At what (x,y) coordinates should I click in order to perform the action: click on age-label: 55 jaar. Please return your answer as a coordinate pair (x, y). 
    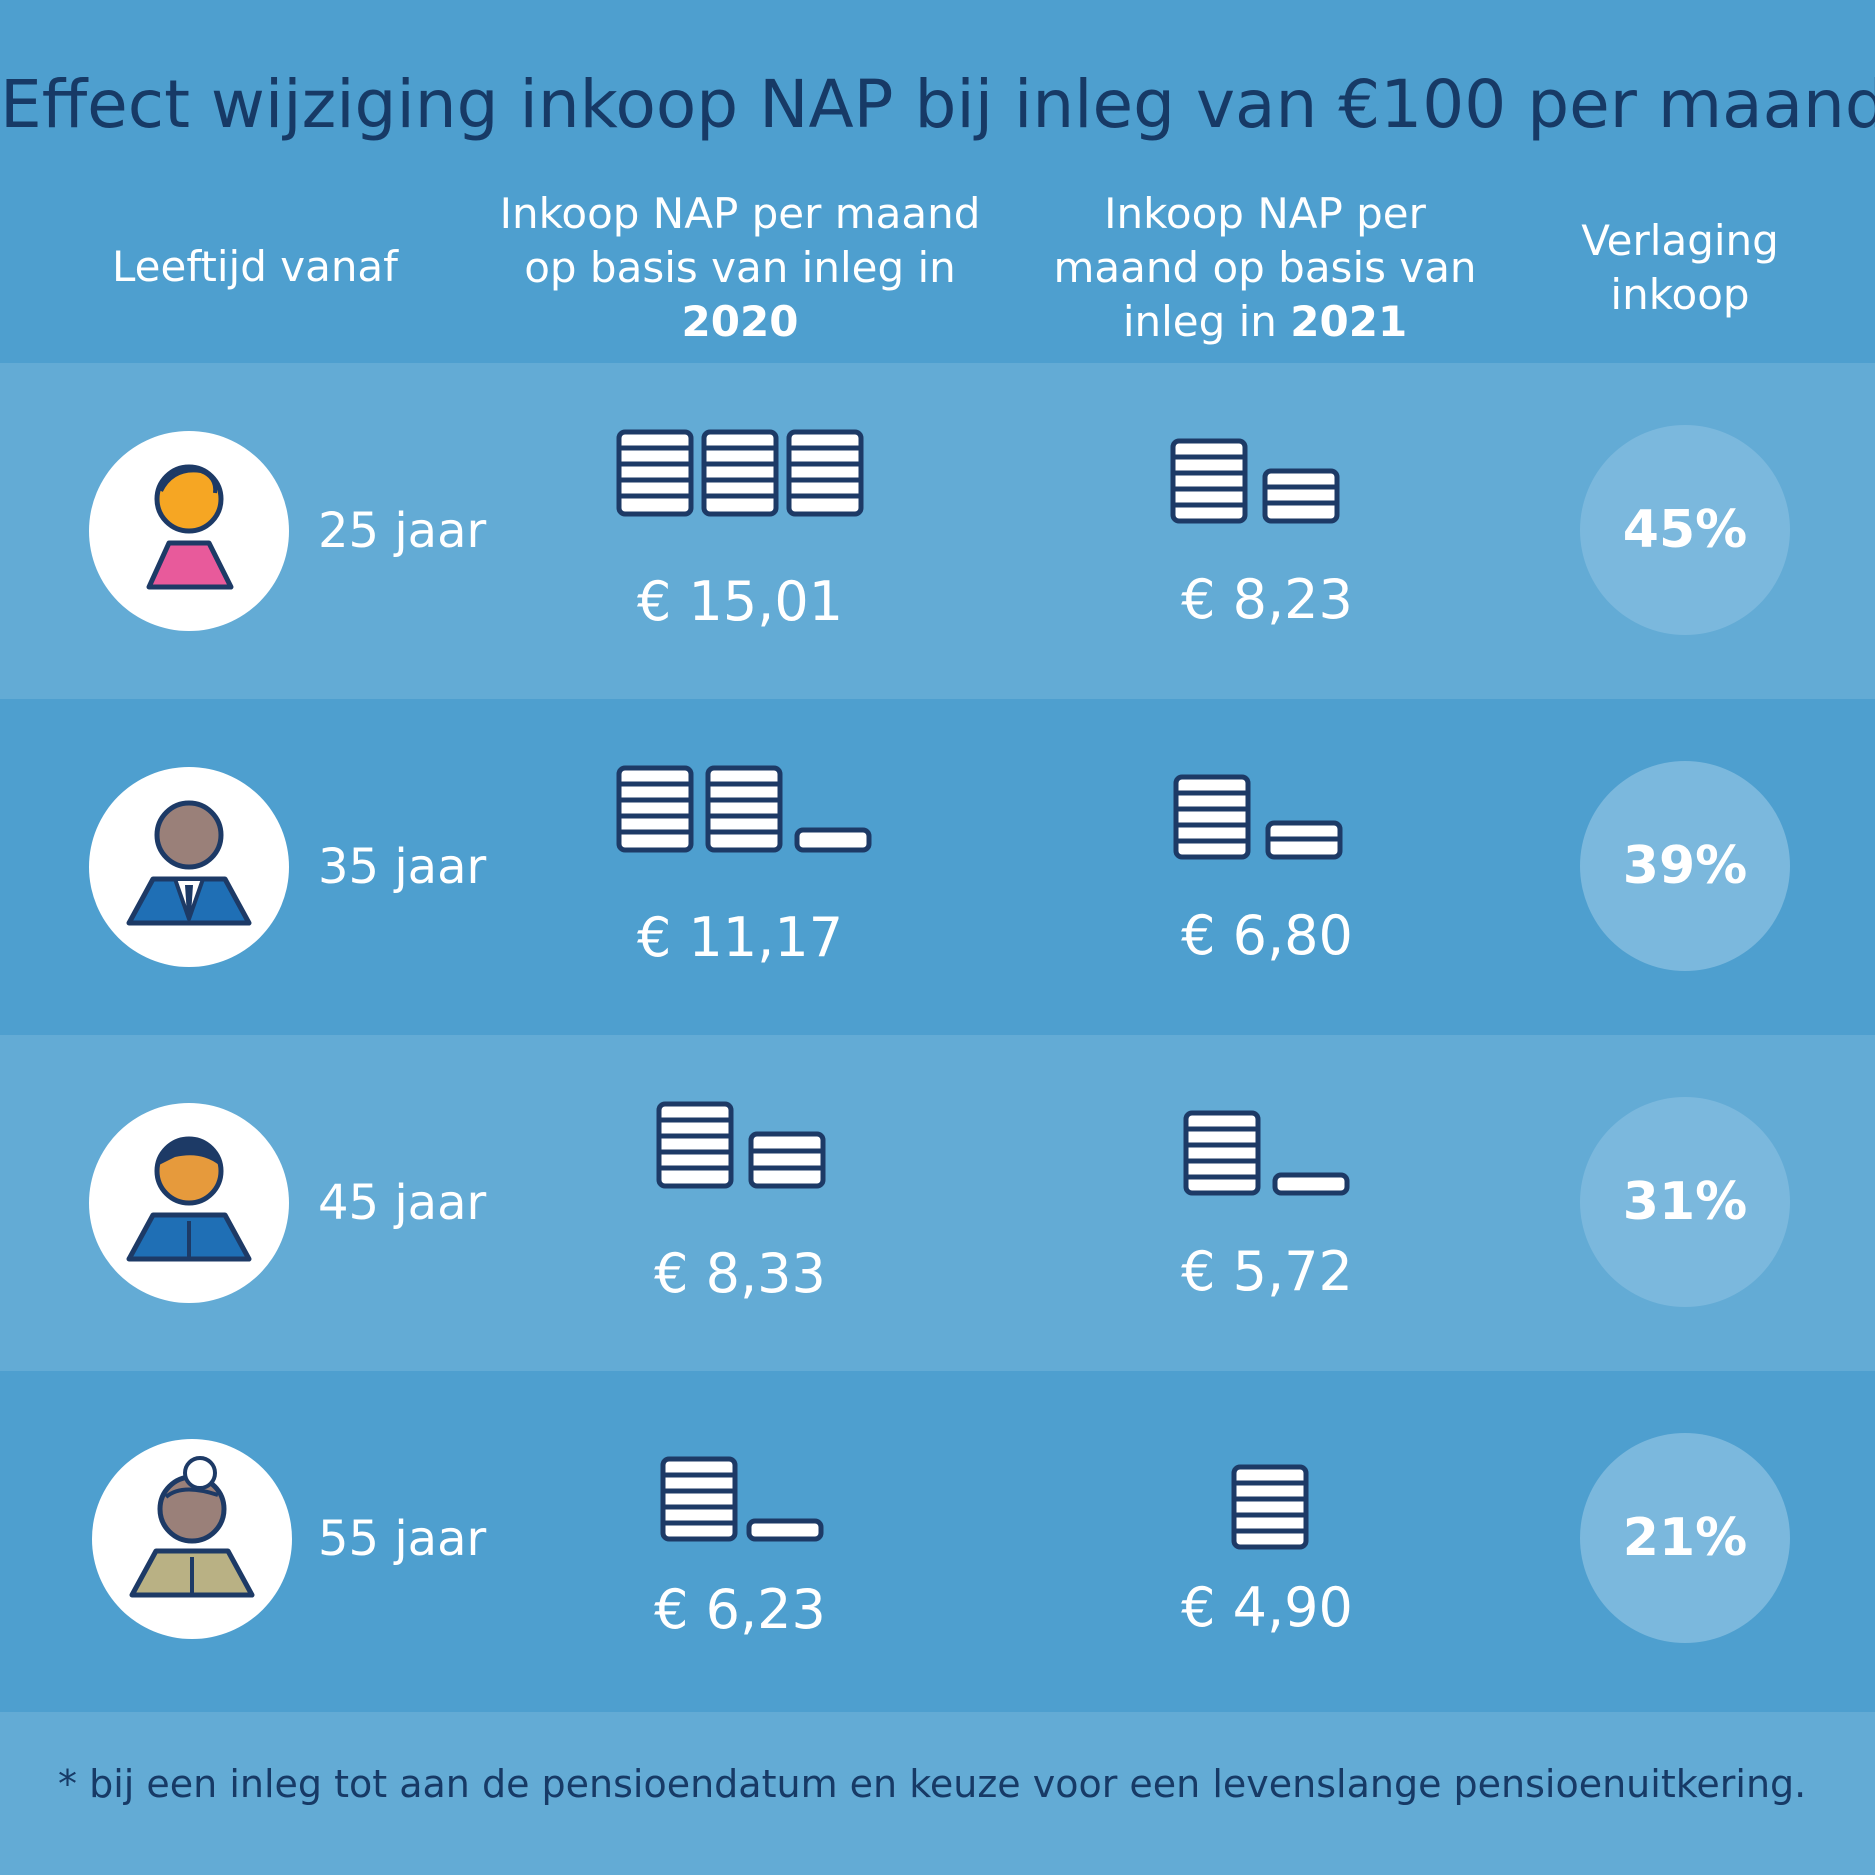
    Looking at the image, I should click on (402, 1539).